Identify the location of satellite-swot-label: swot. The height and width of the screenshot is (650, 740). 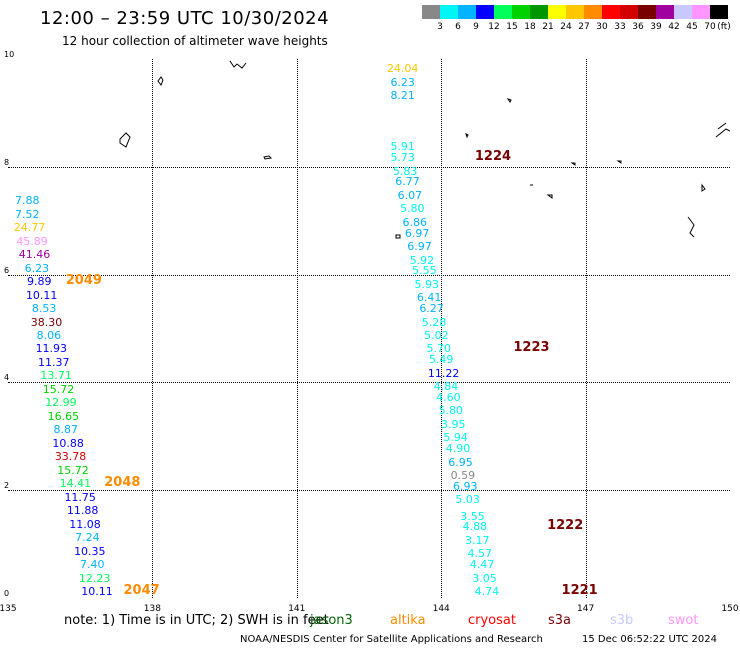
(683, 620).